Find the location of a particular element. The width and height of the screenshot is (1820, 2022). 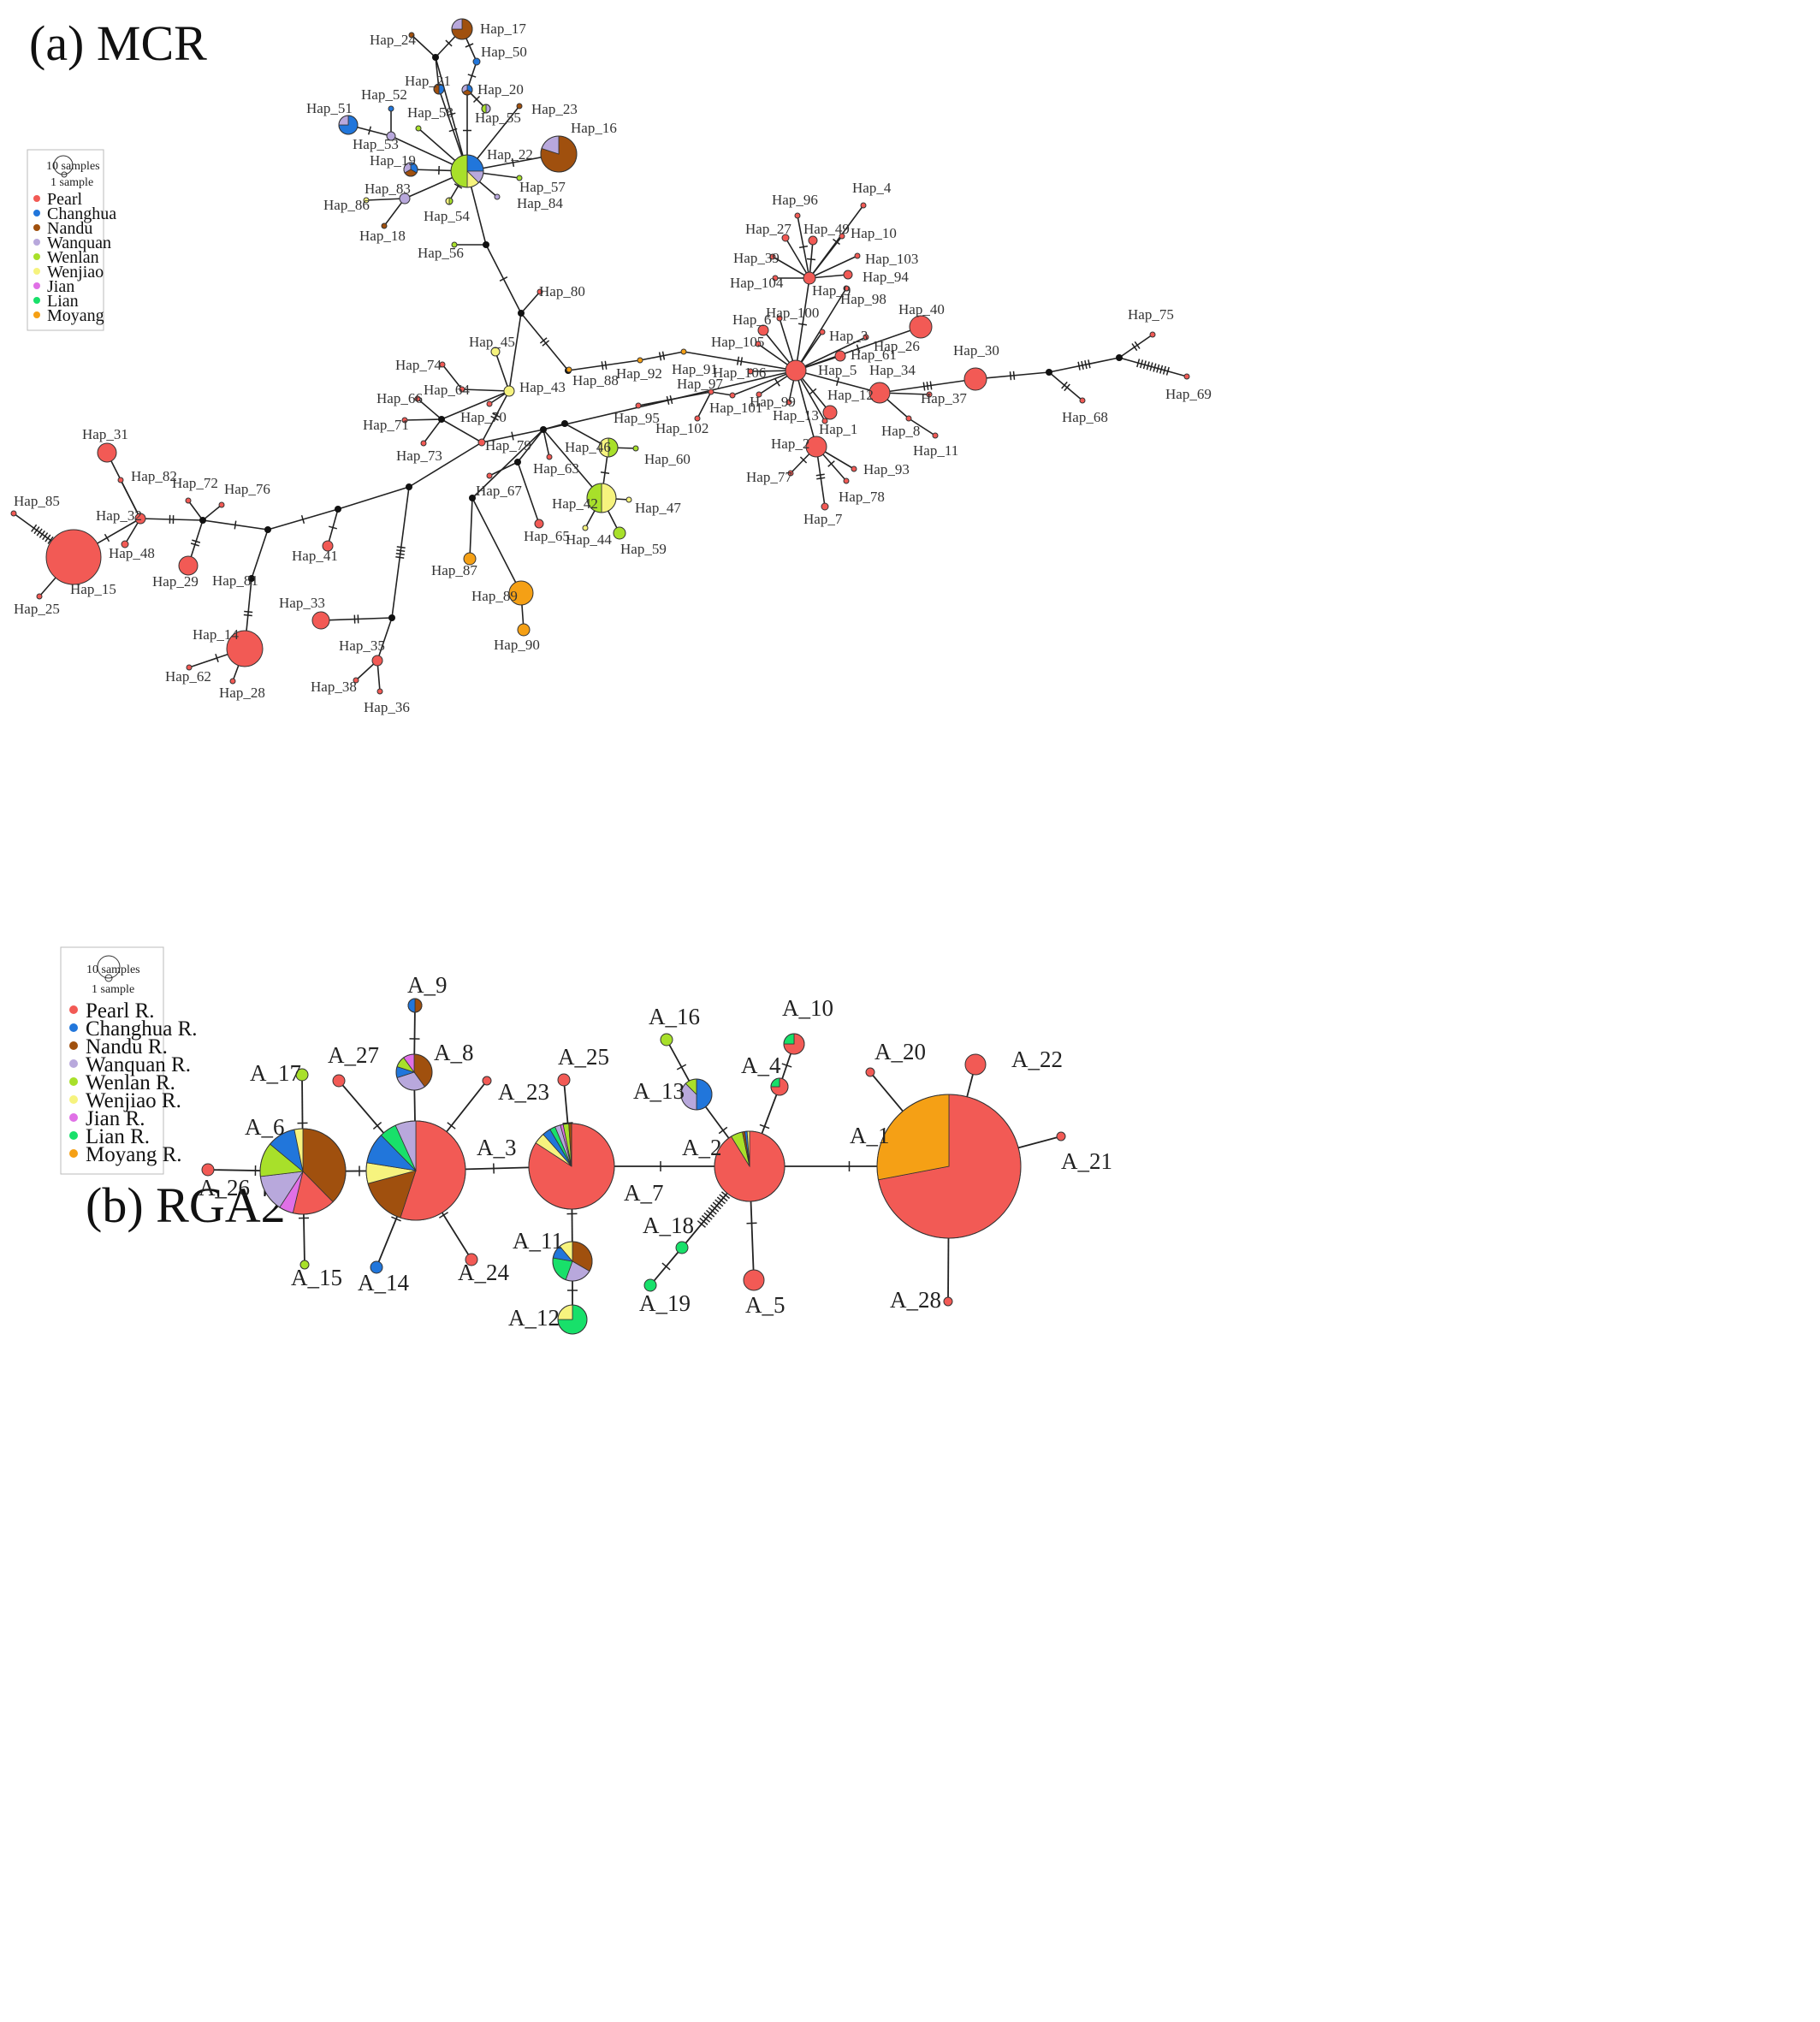

mcr-label: Hap_53 is located at coordinates (376, 144).